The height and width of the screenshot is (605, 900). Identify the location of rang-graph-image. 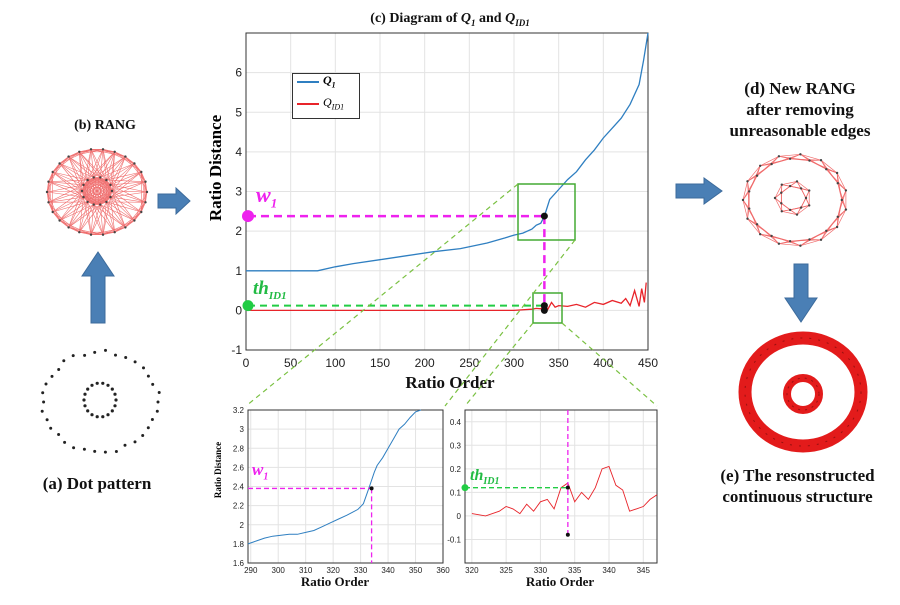
(97, 192).